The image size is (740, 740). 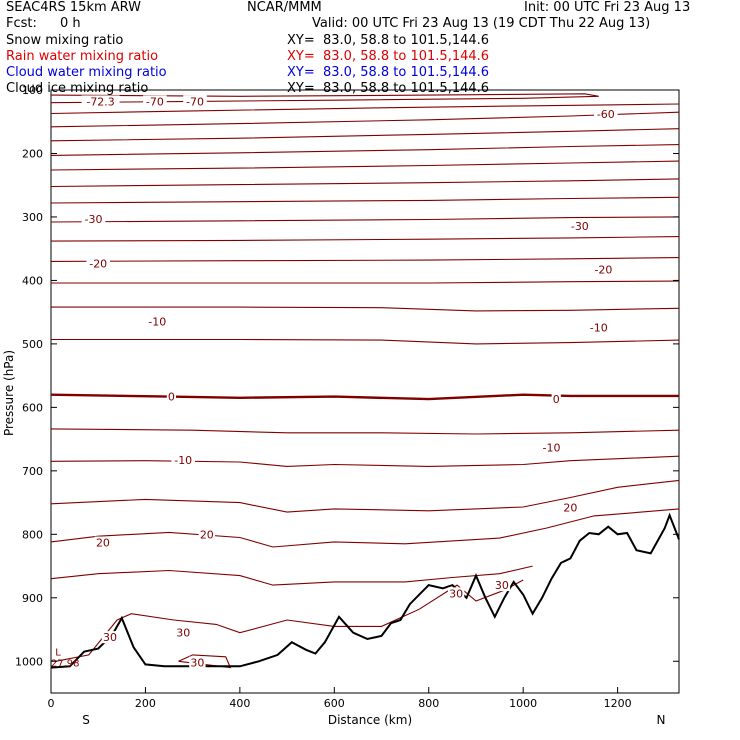 I want to click on low-annotation: L, so click(x=58, y=653).